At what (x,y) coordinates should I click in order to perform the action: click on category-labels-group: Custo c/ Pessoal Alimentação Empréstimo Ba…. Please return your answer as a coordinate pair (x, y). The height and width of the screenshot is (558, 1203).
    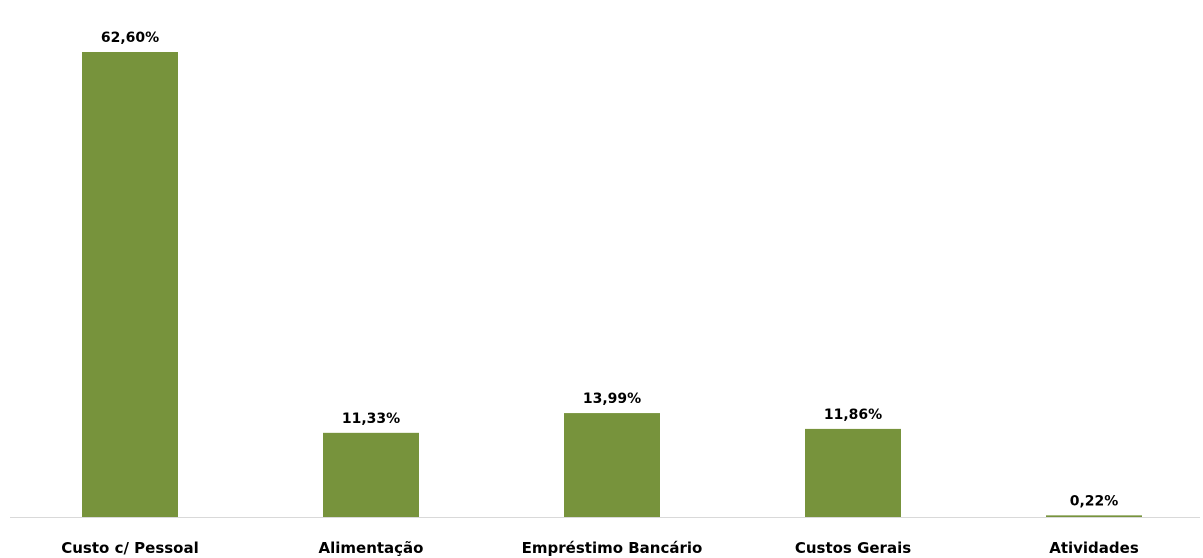
    Looking at the image, I should click on (600, 548).